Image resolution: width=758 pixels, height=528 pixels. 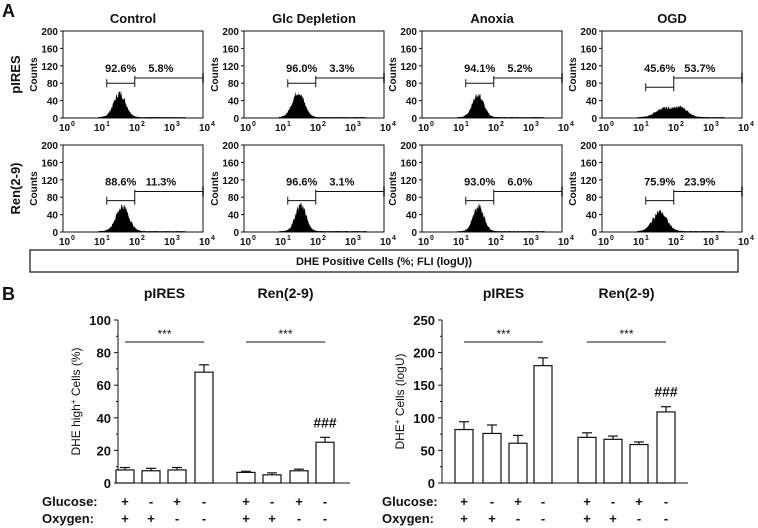 I want to click on y-tick-label: 50, so click(x=428, y=450).